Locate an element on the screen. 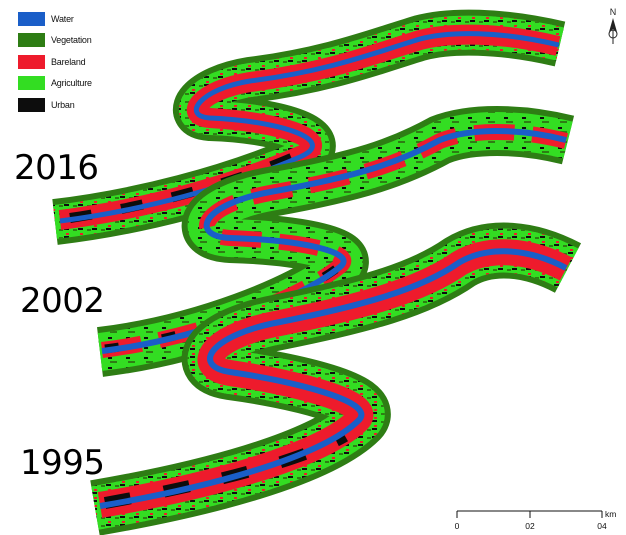 This screenshot has width=626, height=535. legend-item-vegetation: Vegetation is located at coordinates (55, 41).